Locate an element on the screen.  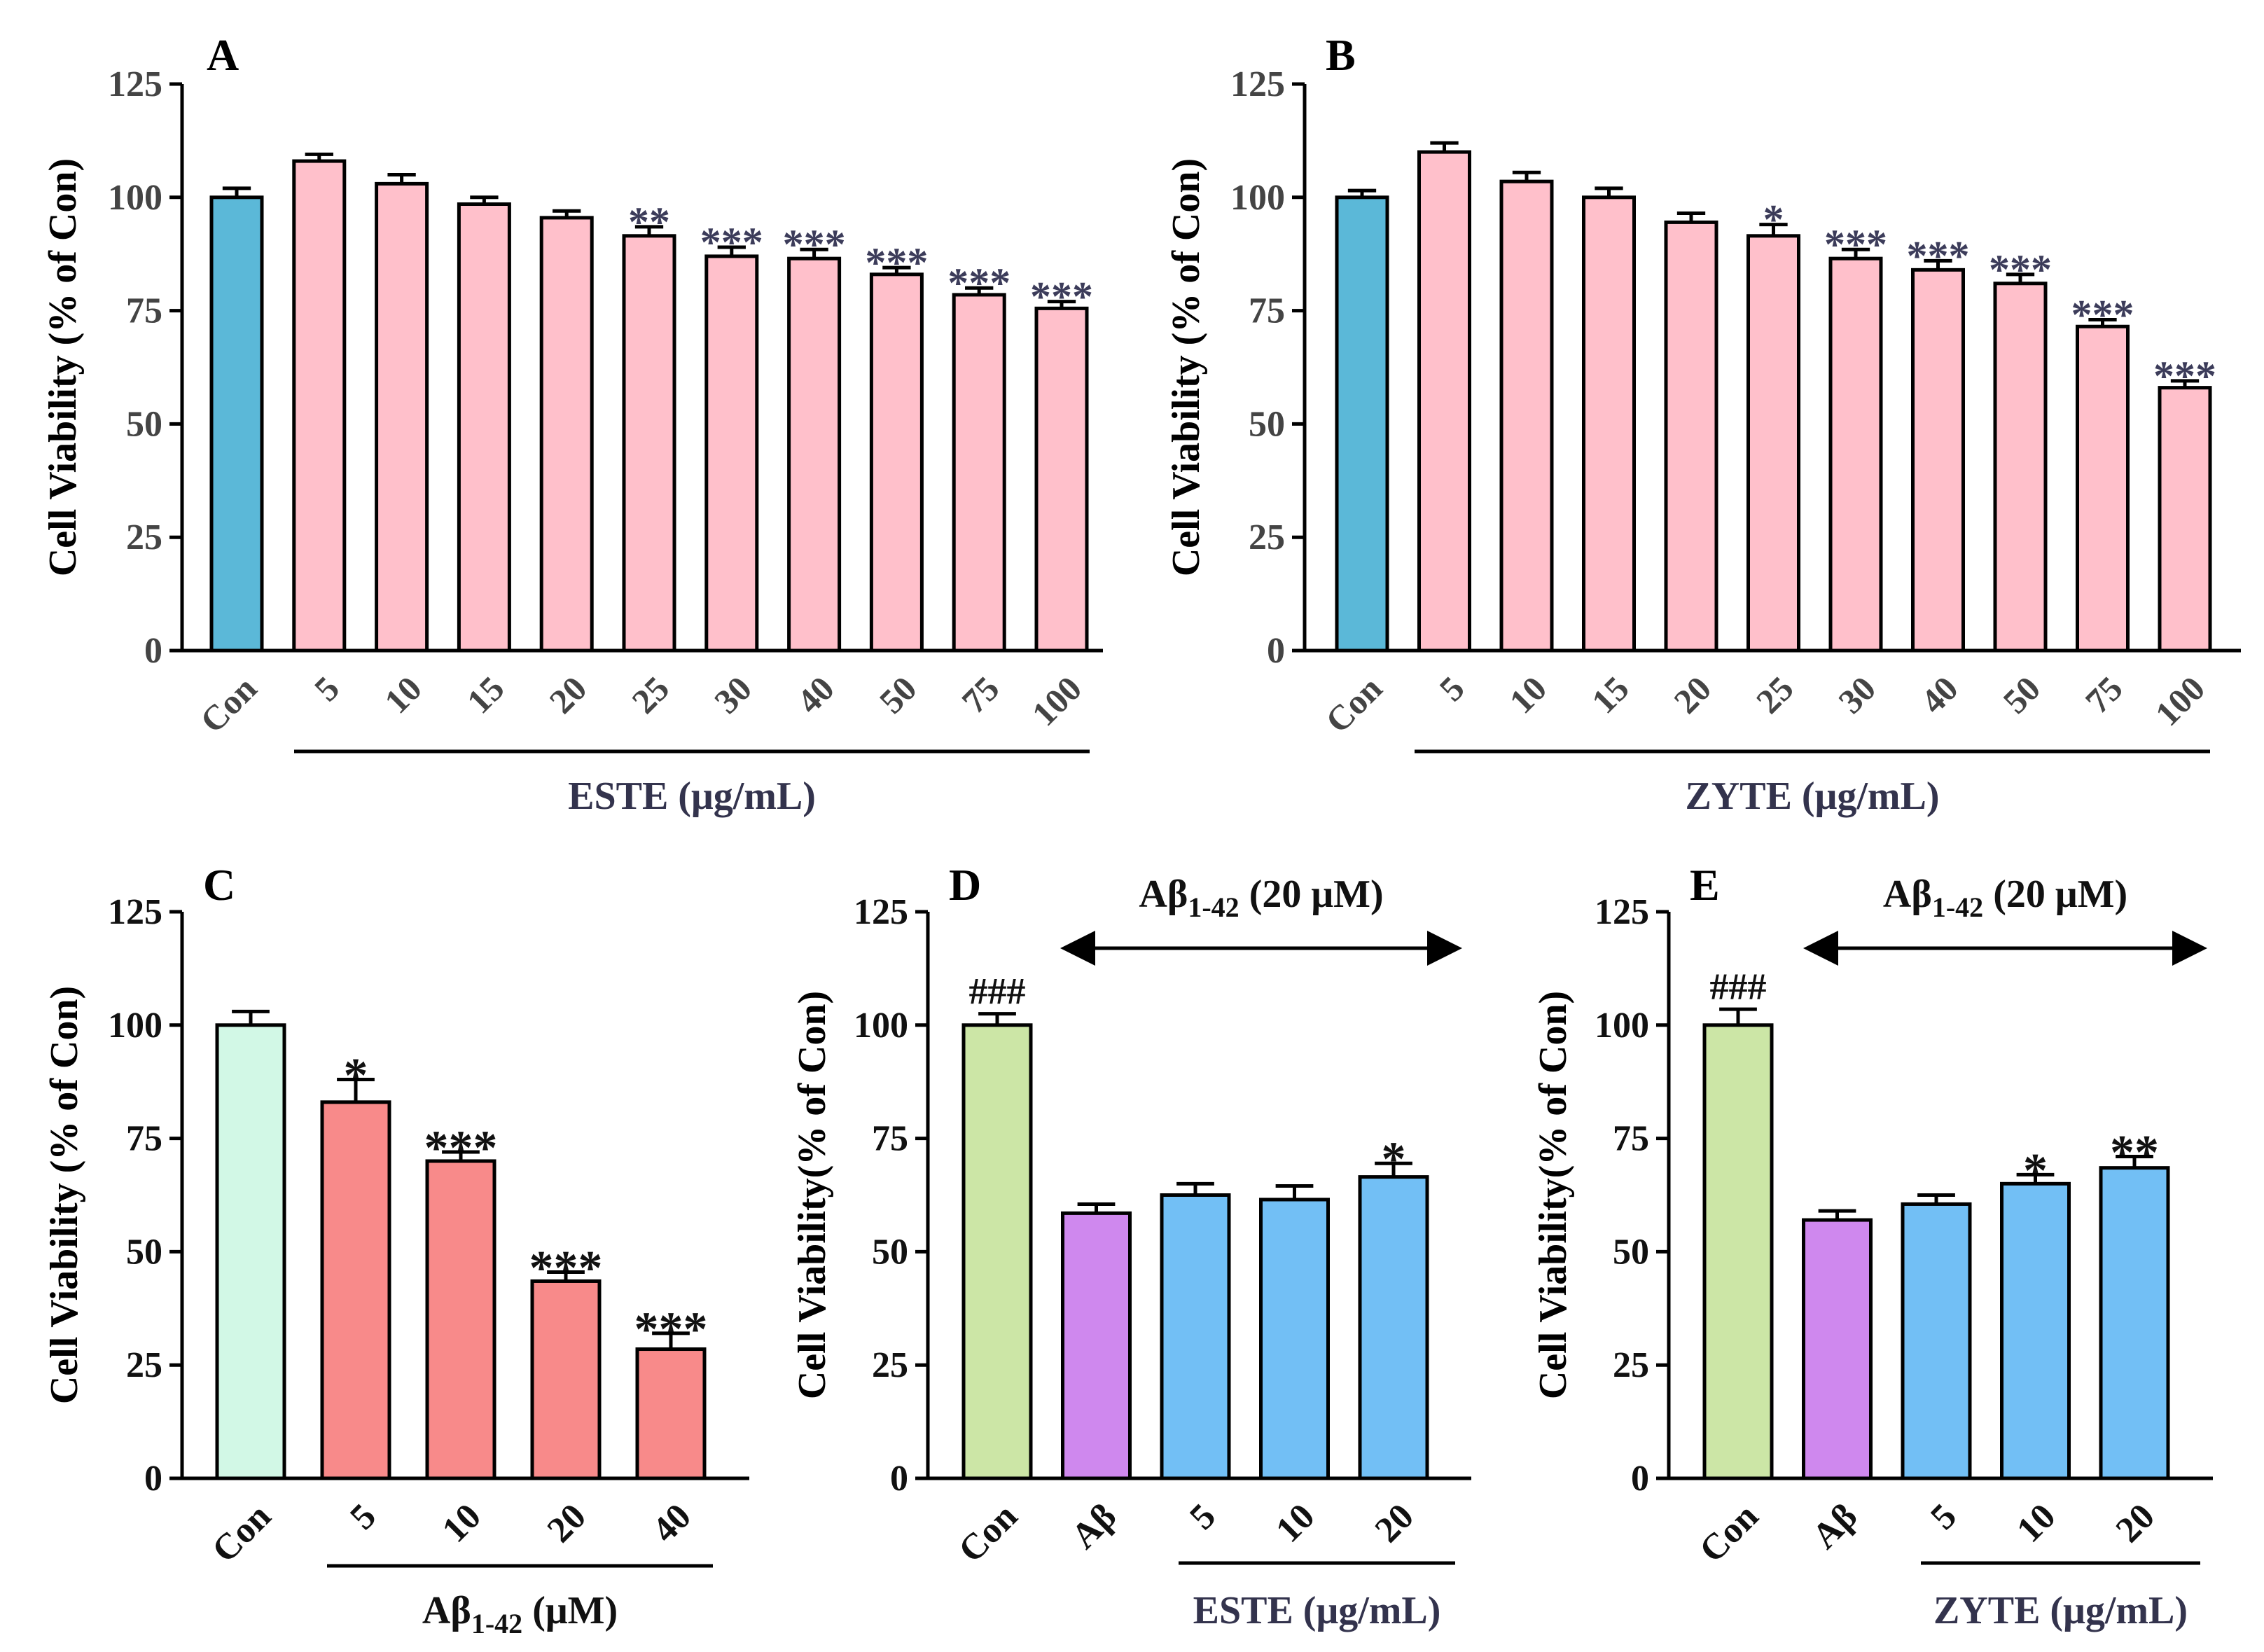
x-tick-label: 30 is located at coordinates (733, 695).